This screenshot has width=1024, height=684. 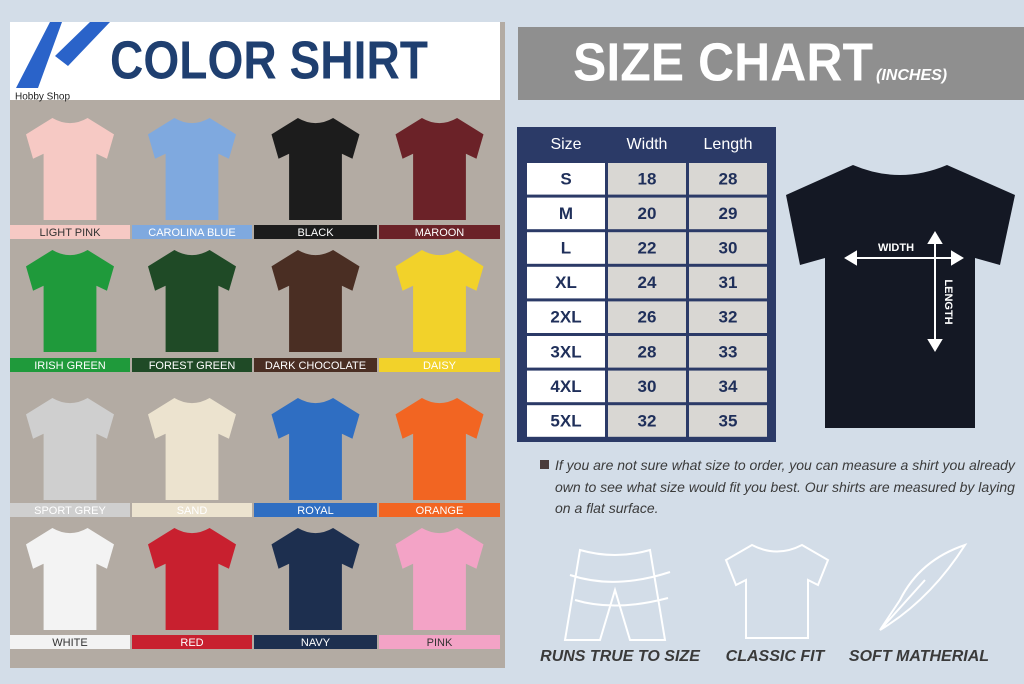 What do you see at coordinates (948, 301) in the screenshot?
I see `length-label: LENGTH` at bounding box center [948, 301].